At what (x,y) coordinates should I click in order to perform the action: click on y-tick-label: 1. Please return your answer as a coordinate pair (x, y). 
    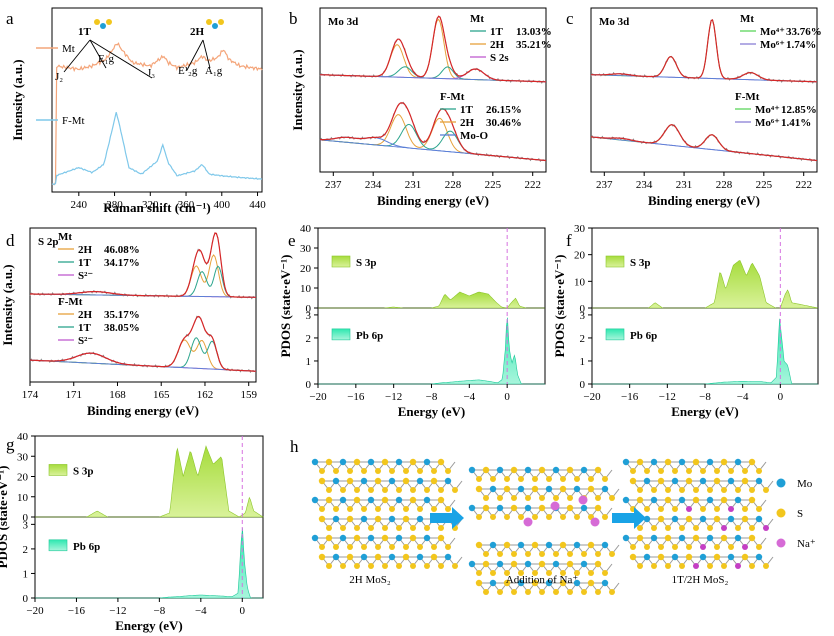
    Looking at the image, I should click on (26, 574).